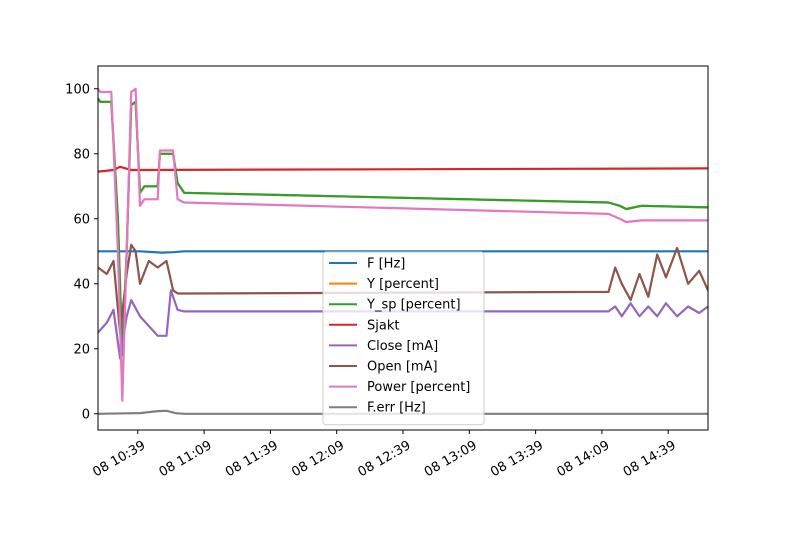 Image resolution: width=787 pixels, height=538 pixels. What do you see at coordinates (383, 325) in the screenshot?
I see `legend-label-sjakt: Sjakt` at bounding box center [383, 325].